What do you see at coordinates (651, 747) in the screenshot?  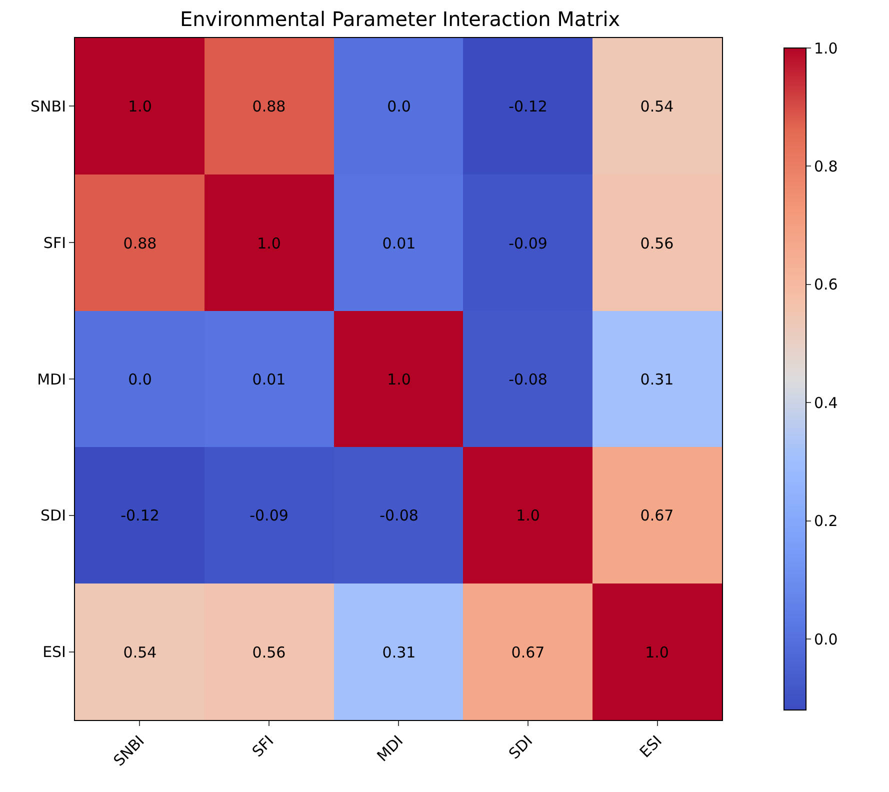 I see `x-tick-label: ESI` at bounding box center [651, 747].